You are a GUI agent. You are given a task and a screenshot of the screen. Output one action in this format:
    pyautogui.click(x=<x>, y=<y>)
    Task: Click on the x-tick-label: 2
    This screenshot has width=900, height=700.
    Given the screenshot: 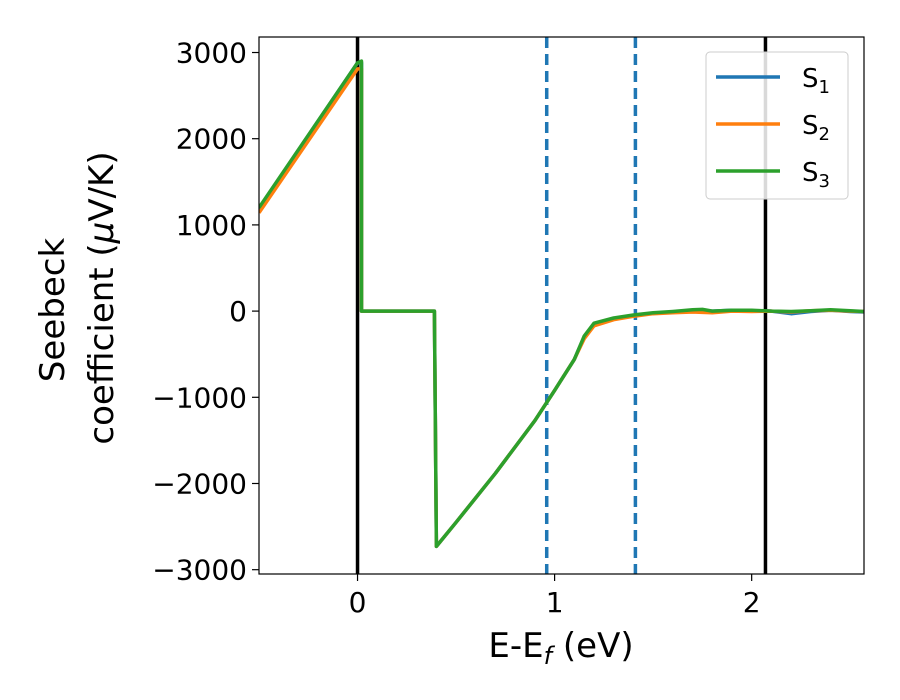 What is the action you would take?
    pyautogui.click(x=752, y=602)
    